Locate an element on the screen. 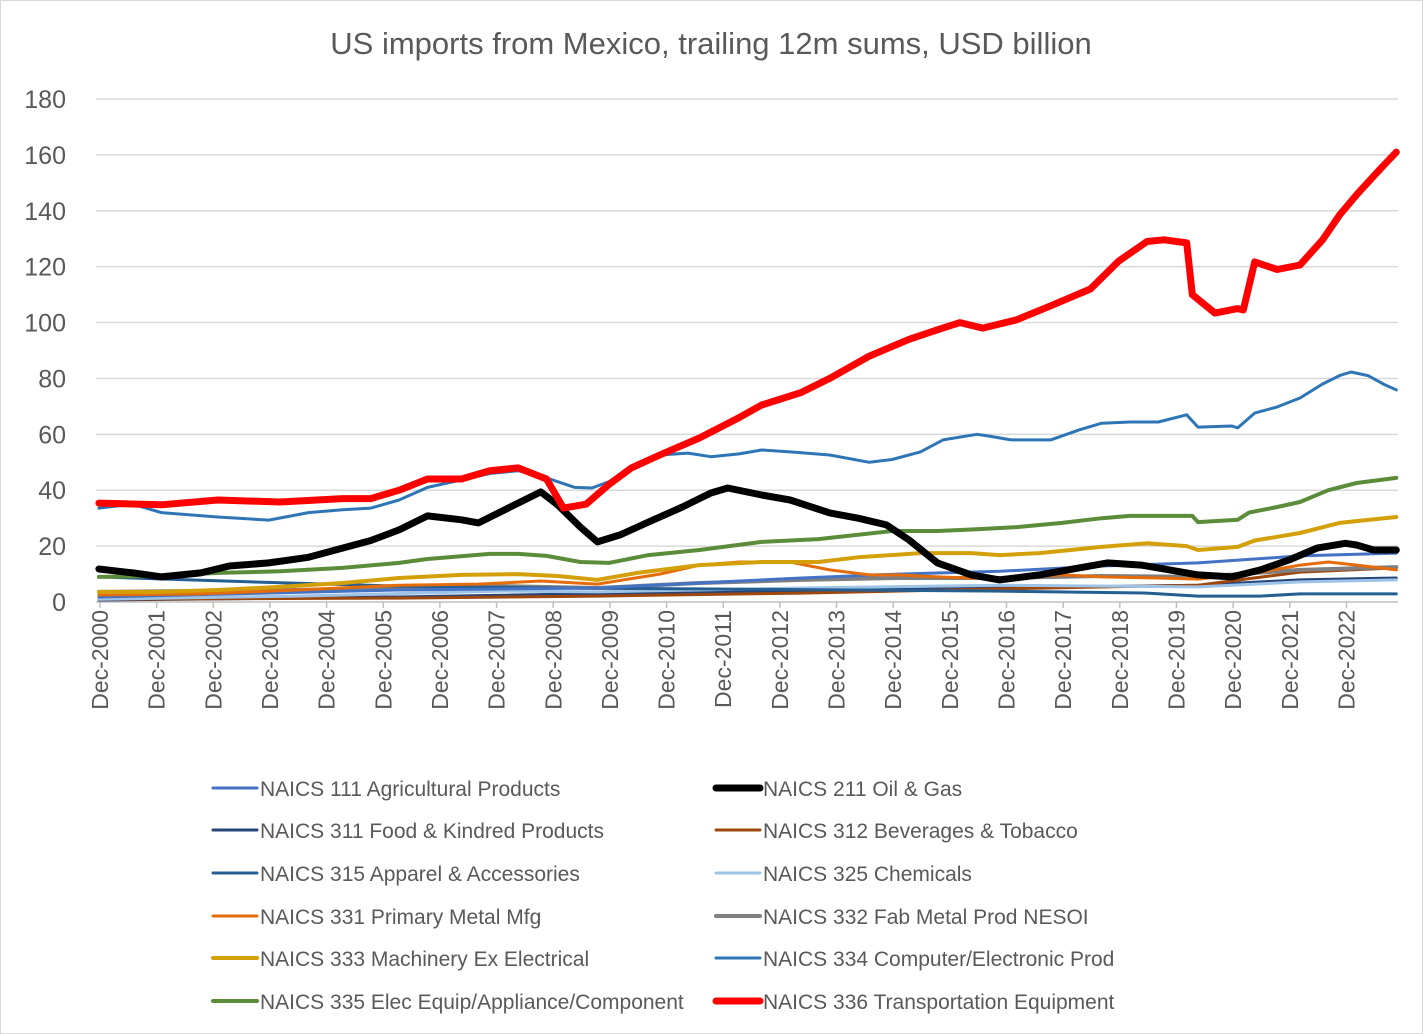 Image resolution: width=1423 pixels, height=1034 pixels. legend-label: NAICS 335 Elec Equip/Appliance/Component is located at coordinates (472, 1002).